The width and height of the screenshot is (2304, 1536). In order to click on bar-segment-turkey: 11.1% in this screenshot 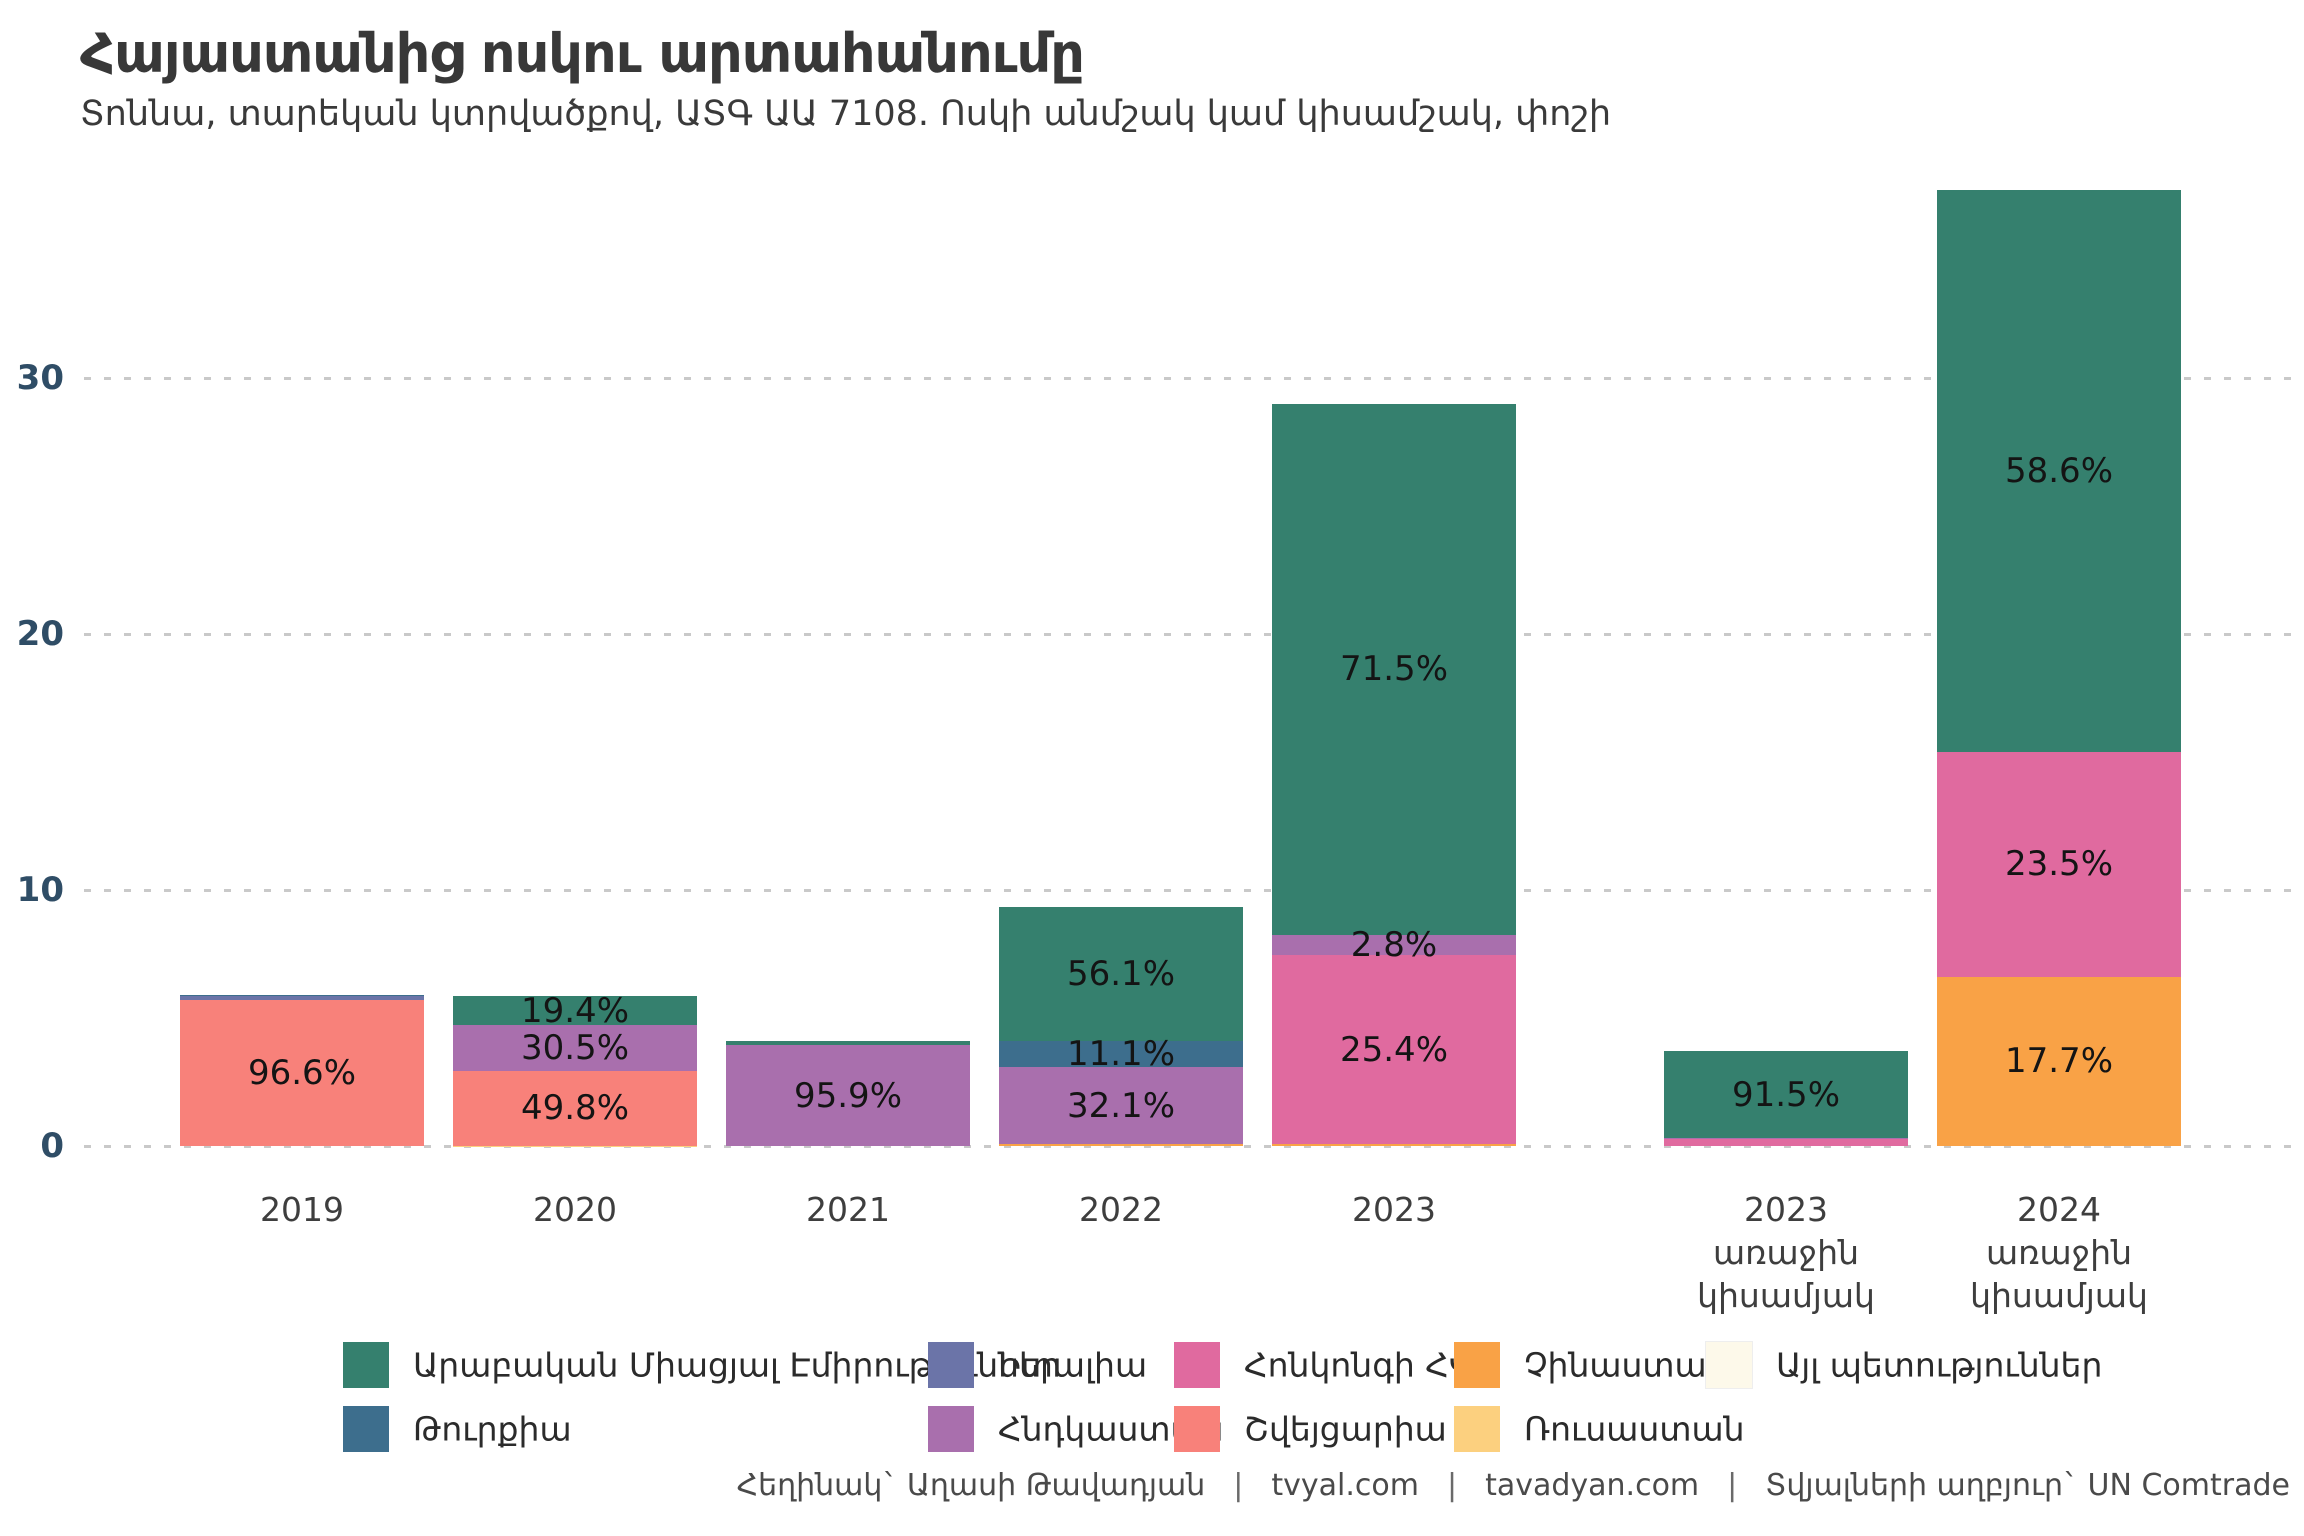, I will do `click(1121, 1054)`.